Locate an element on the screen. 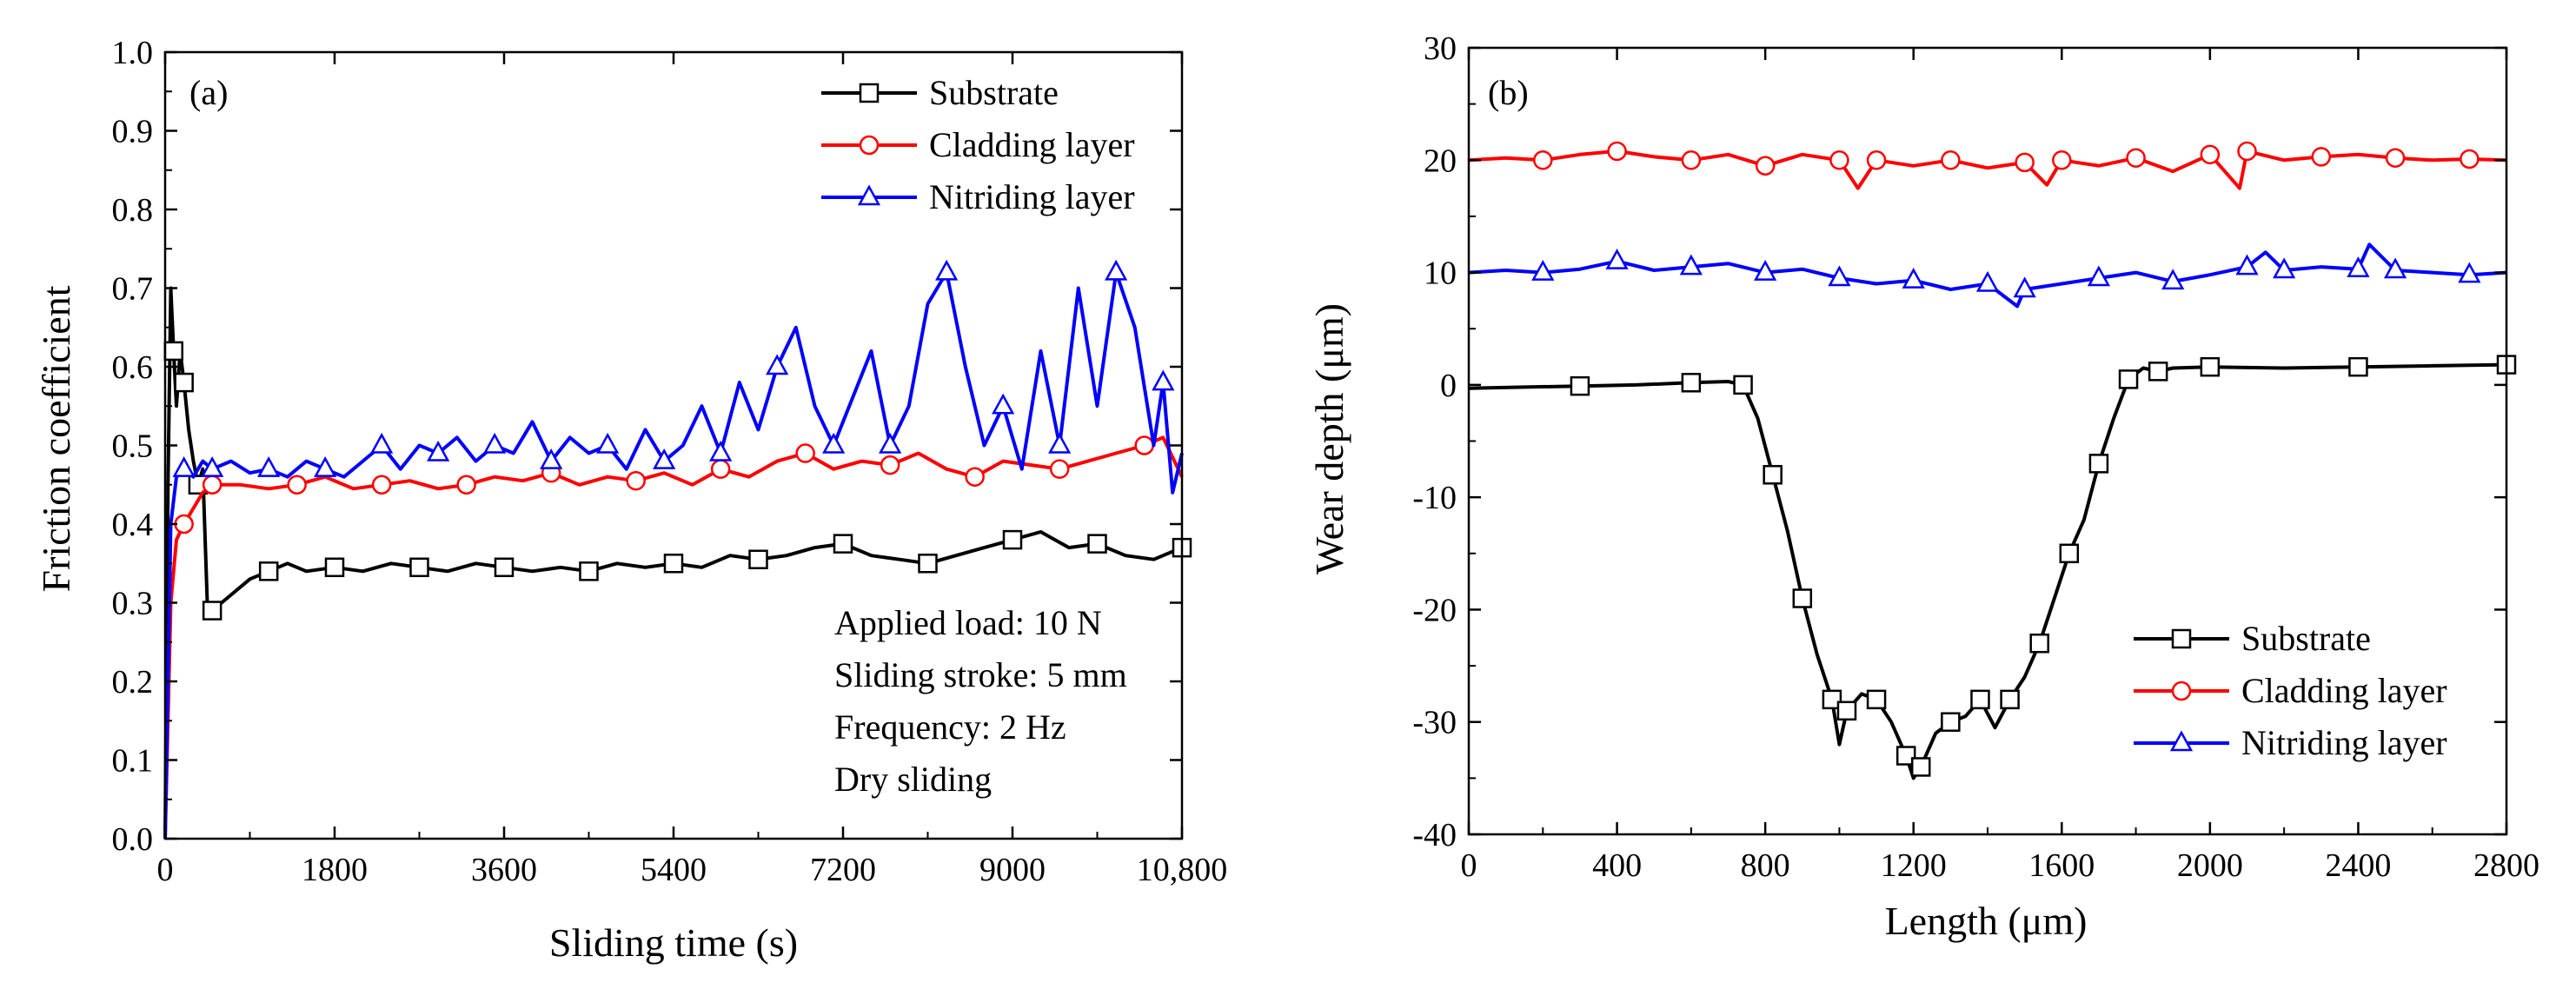  annotation-stroke: Sliding stroke: 5 mm is located at coordinates (980, 674).